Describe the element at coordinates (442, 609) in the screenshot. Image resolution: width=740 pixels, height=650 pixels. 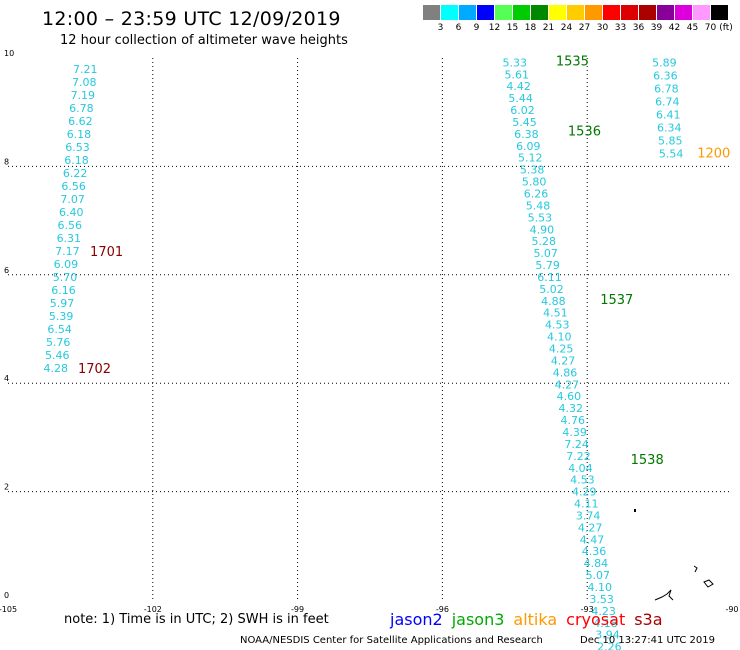
I see `x-tick-label: -96` at that location.